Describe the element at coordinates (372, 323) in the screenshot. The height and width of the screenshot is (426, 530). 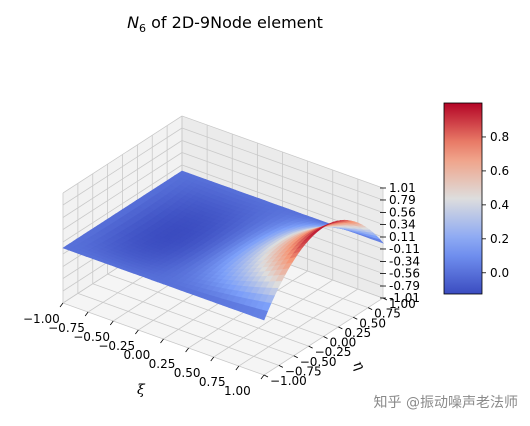
I see `y-tick-label: 0.50` at that location.